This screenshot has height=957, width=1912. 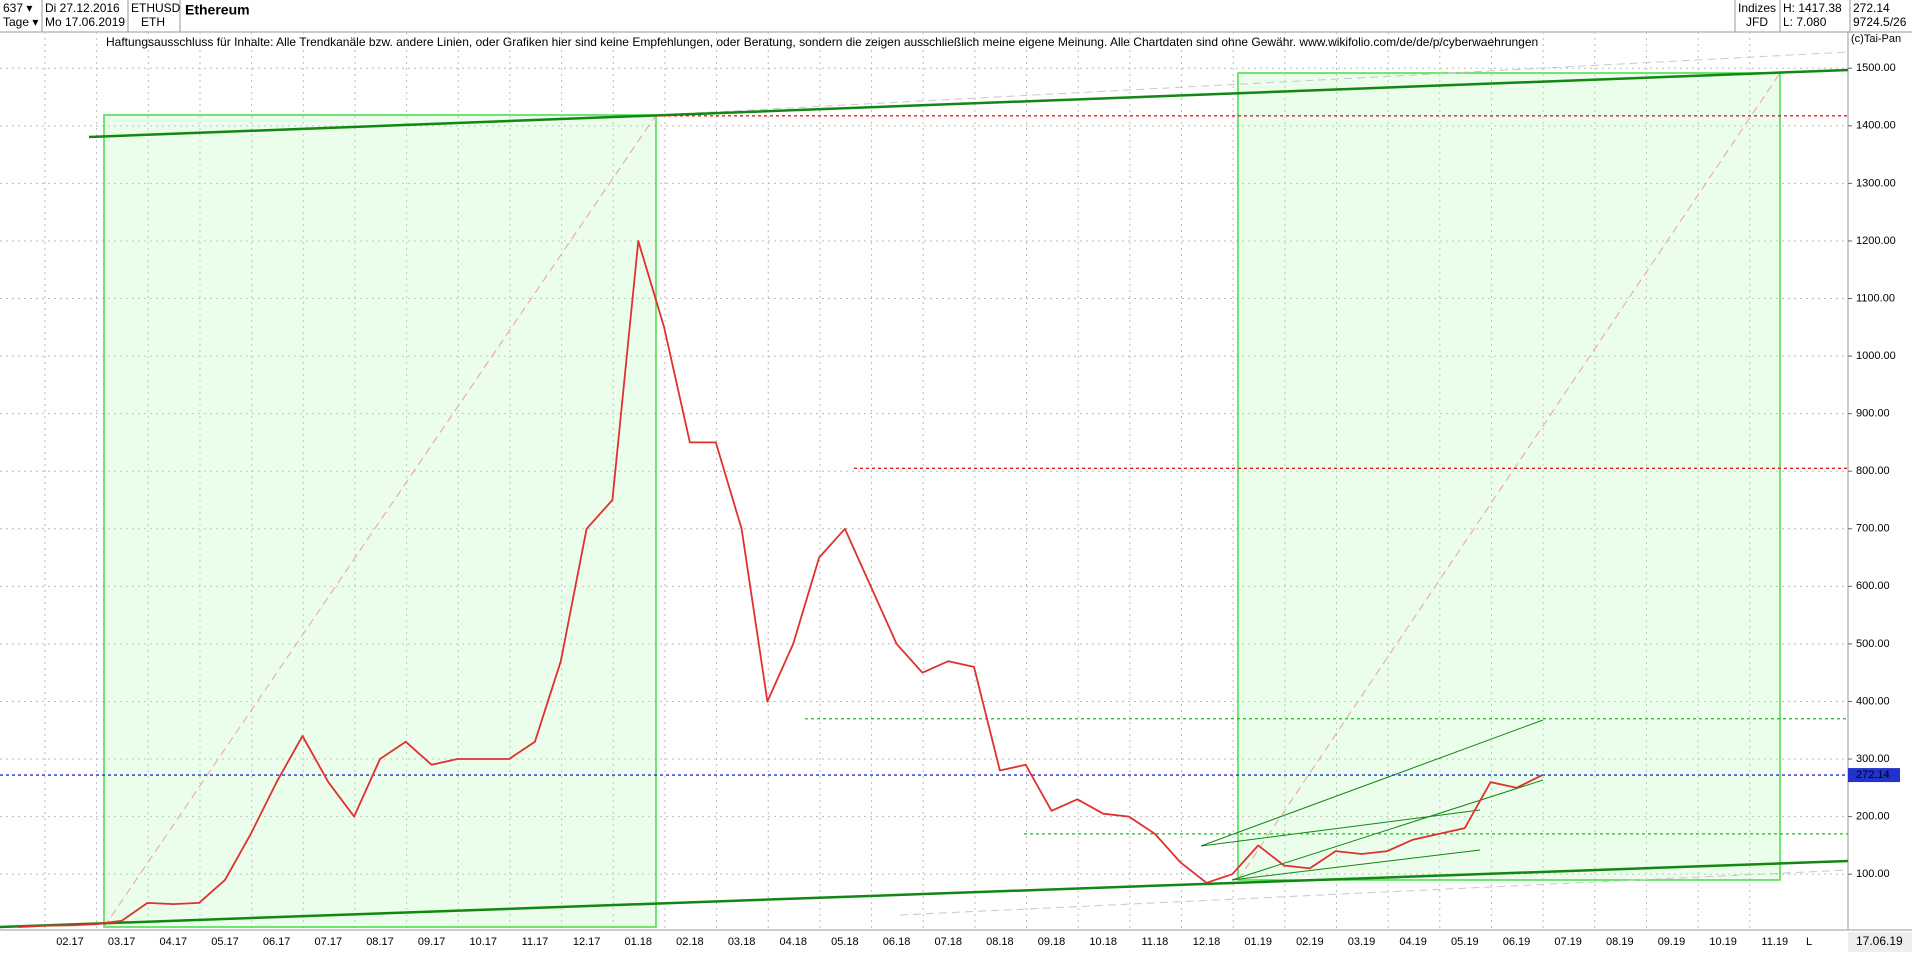 What do you see at coordinates (1258, 942) in the screenshot?
I see `x-tick-label: 01.19` at bounding box center [1258, 942].